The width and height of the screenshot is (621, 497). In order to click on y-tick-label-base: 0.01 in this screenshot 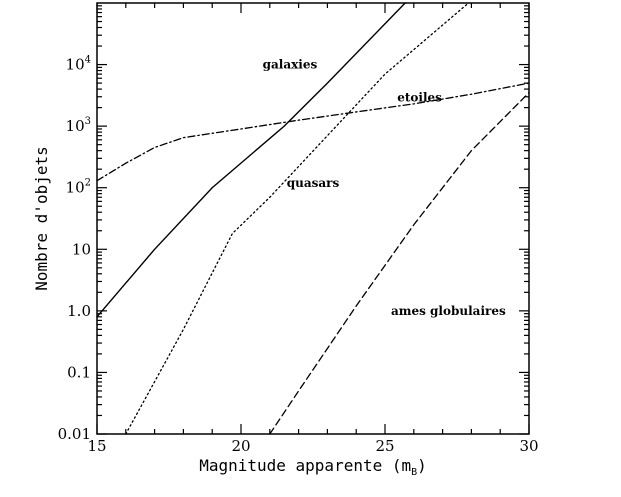, I will do `click(74, 434)`.